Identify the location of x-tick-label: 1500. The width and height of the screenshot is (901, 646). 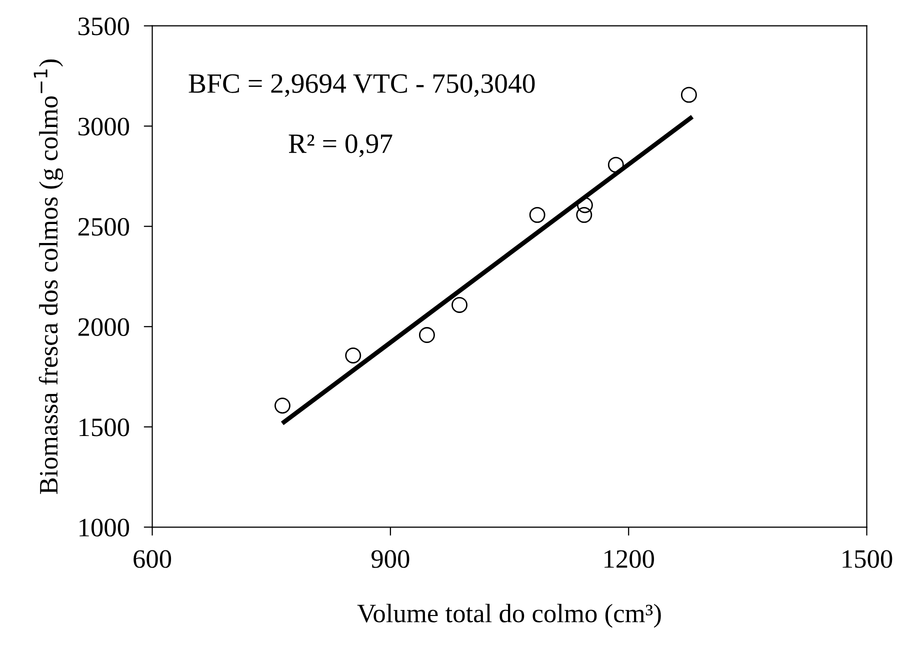
(867, 559).